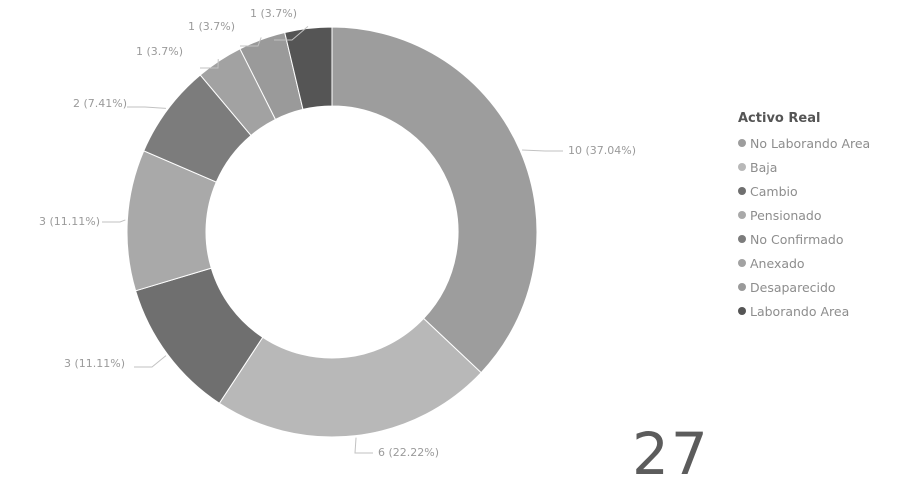 Image resolution: width=902 pixels, height=488 pixels. Describe the element at coordinates (793, 287) in the screenshot. I see `legend-item-label: Desaparecido` at that location.